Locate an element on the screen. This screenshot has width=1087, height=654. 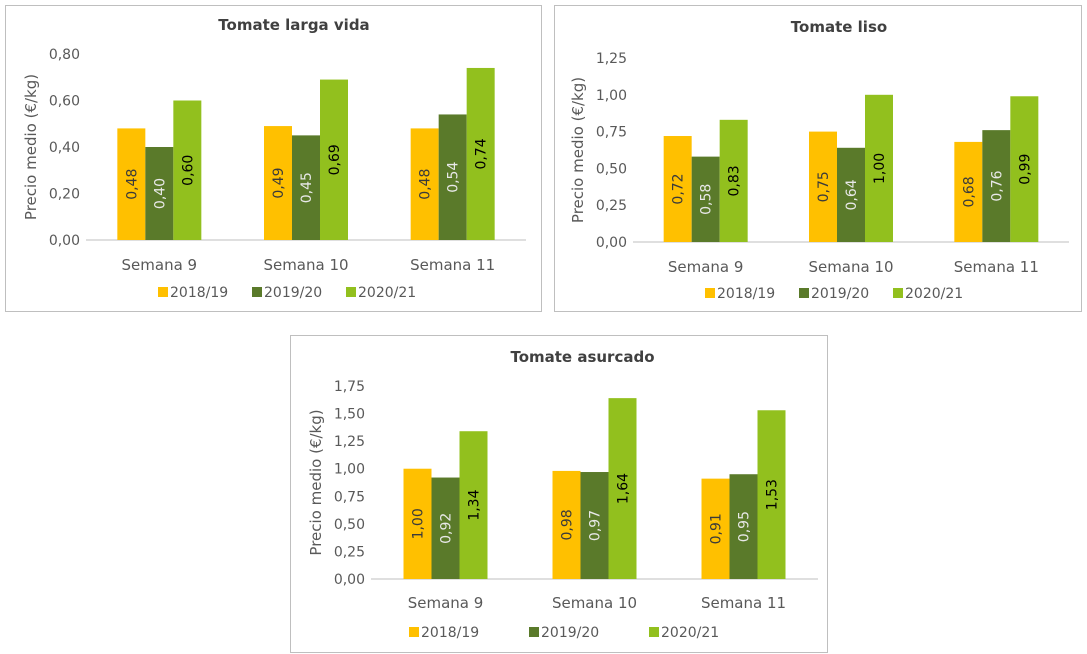
data-label: 1,64 is located at coordinates (624, 488).